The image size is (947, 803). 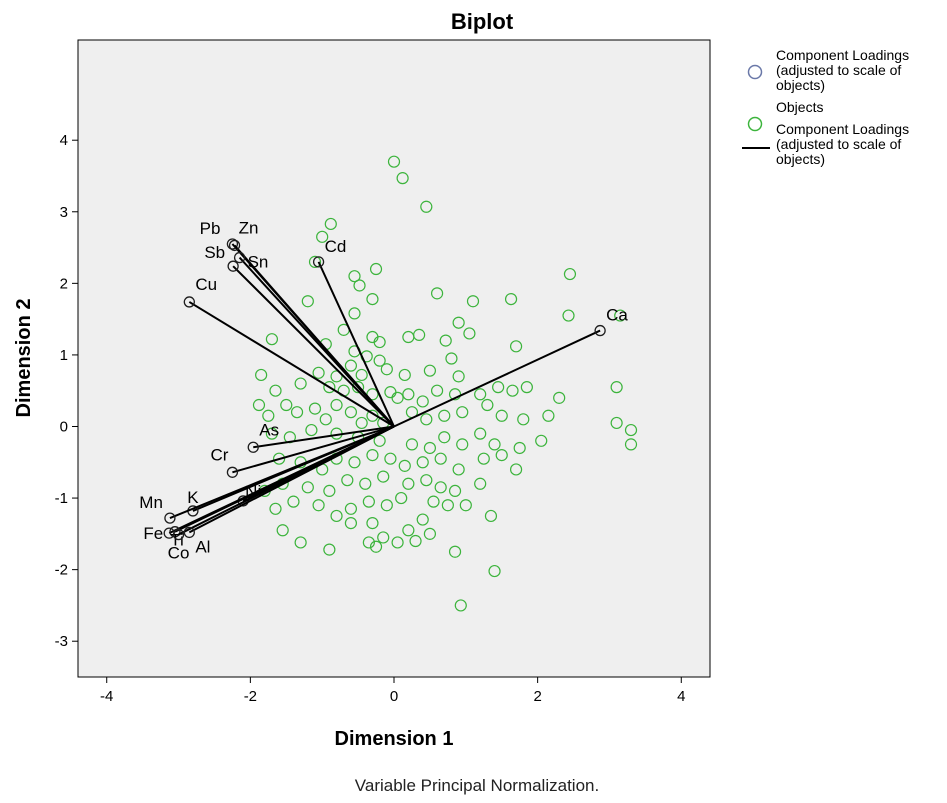 I want to click on y-tick-label: 0, so click(x=64, y=426).